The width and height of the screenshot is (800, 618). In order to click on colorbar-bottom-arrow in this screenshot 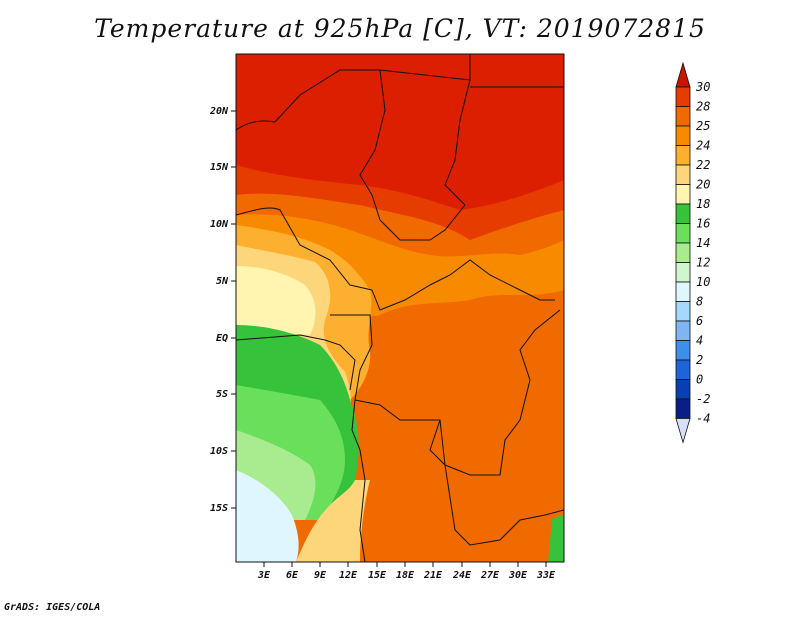, I will do `click(683, 431)`.